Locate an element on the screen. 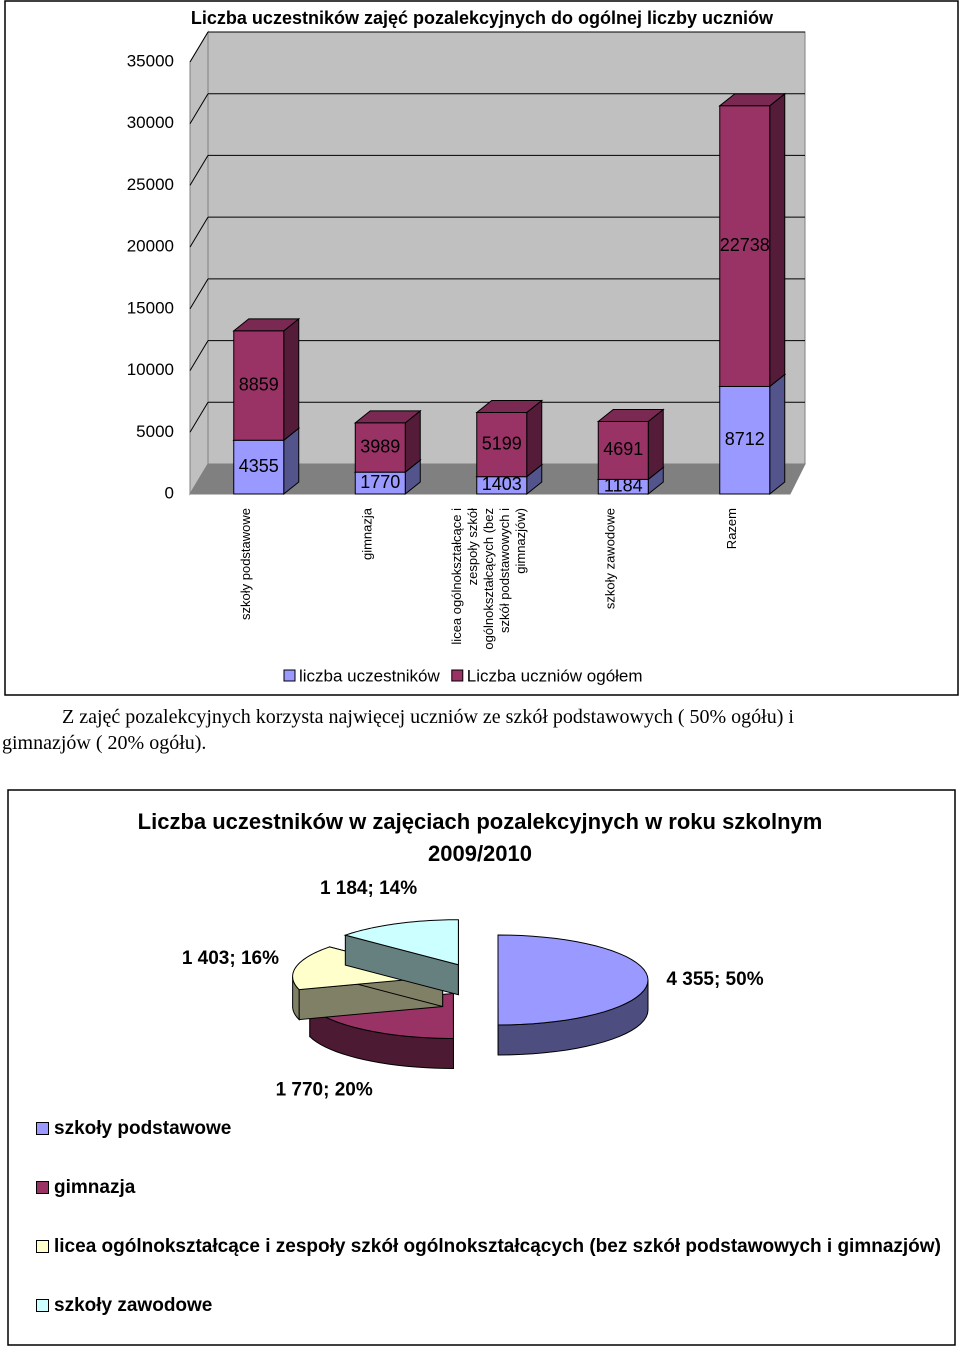  y-tick-label: 0 is located at coordinates (169, 492).